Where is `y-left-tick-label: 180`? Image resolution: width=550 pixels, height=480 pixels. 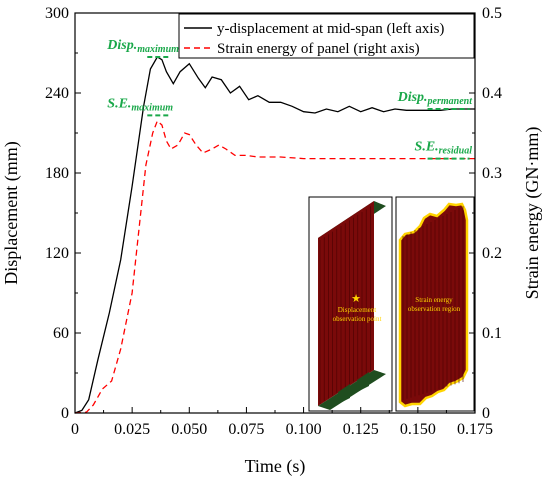 y-left-tick-label: 180 is located at coordinates (57, 173).